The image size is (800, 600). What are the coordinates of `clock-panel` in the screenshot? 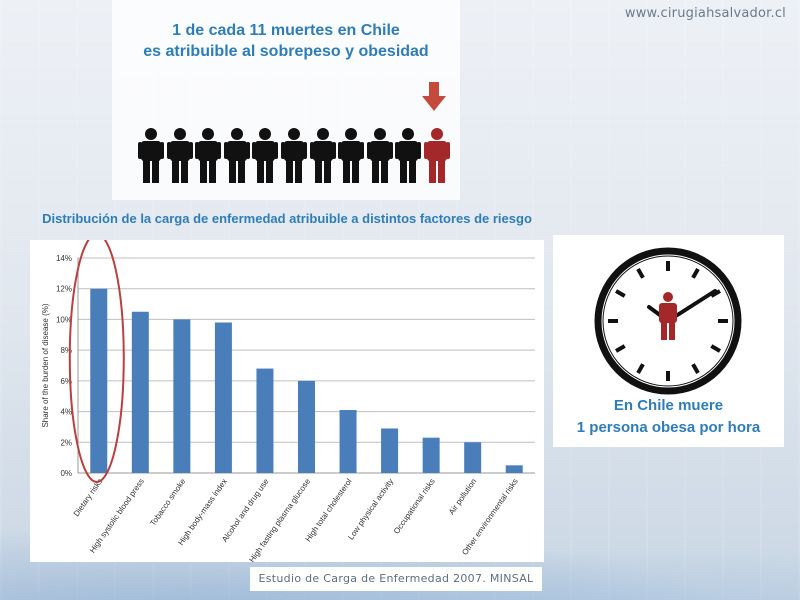 It's located at (668, 341).